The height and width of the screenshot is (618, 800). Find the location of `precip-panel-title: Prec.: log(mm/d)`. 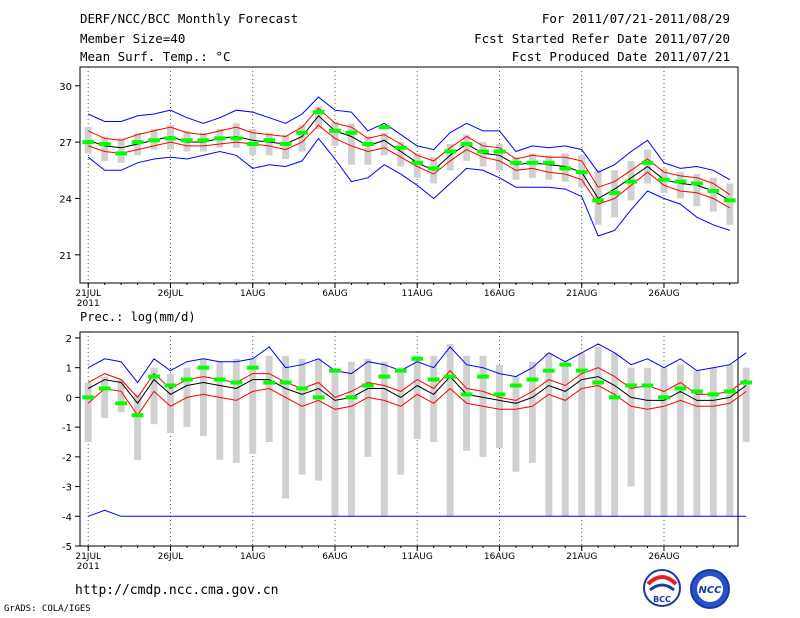

precip-panel-title: Prec.: log(mm/d) is located at coordinates (138, 317).